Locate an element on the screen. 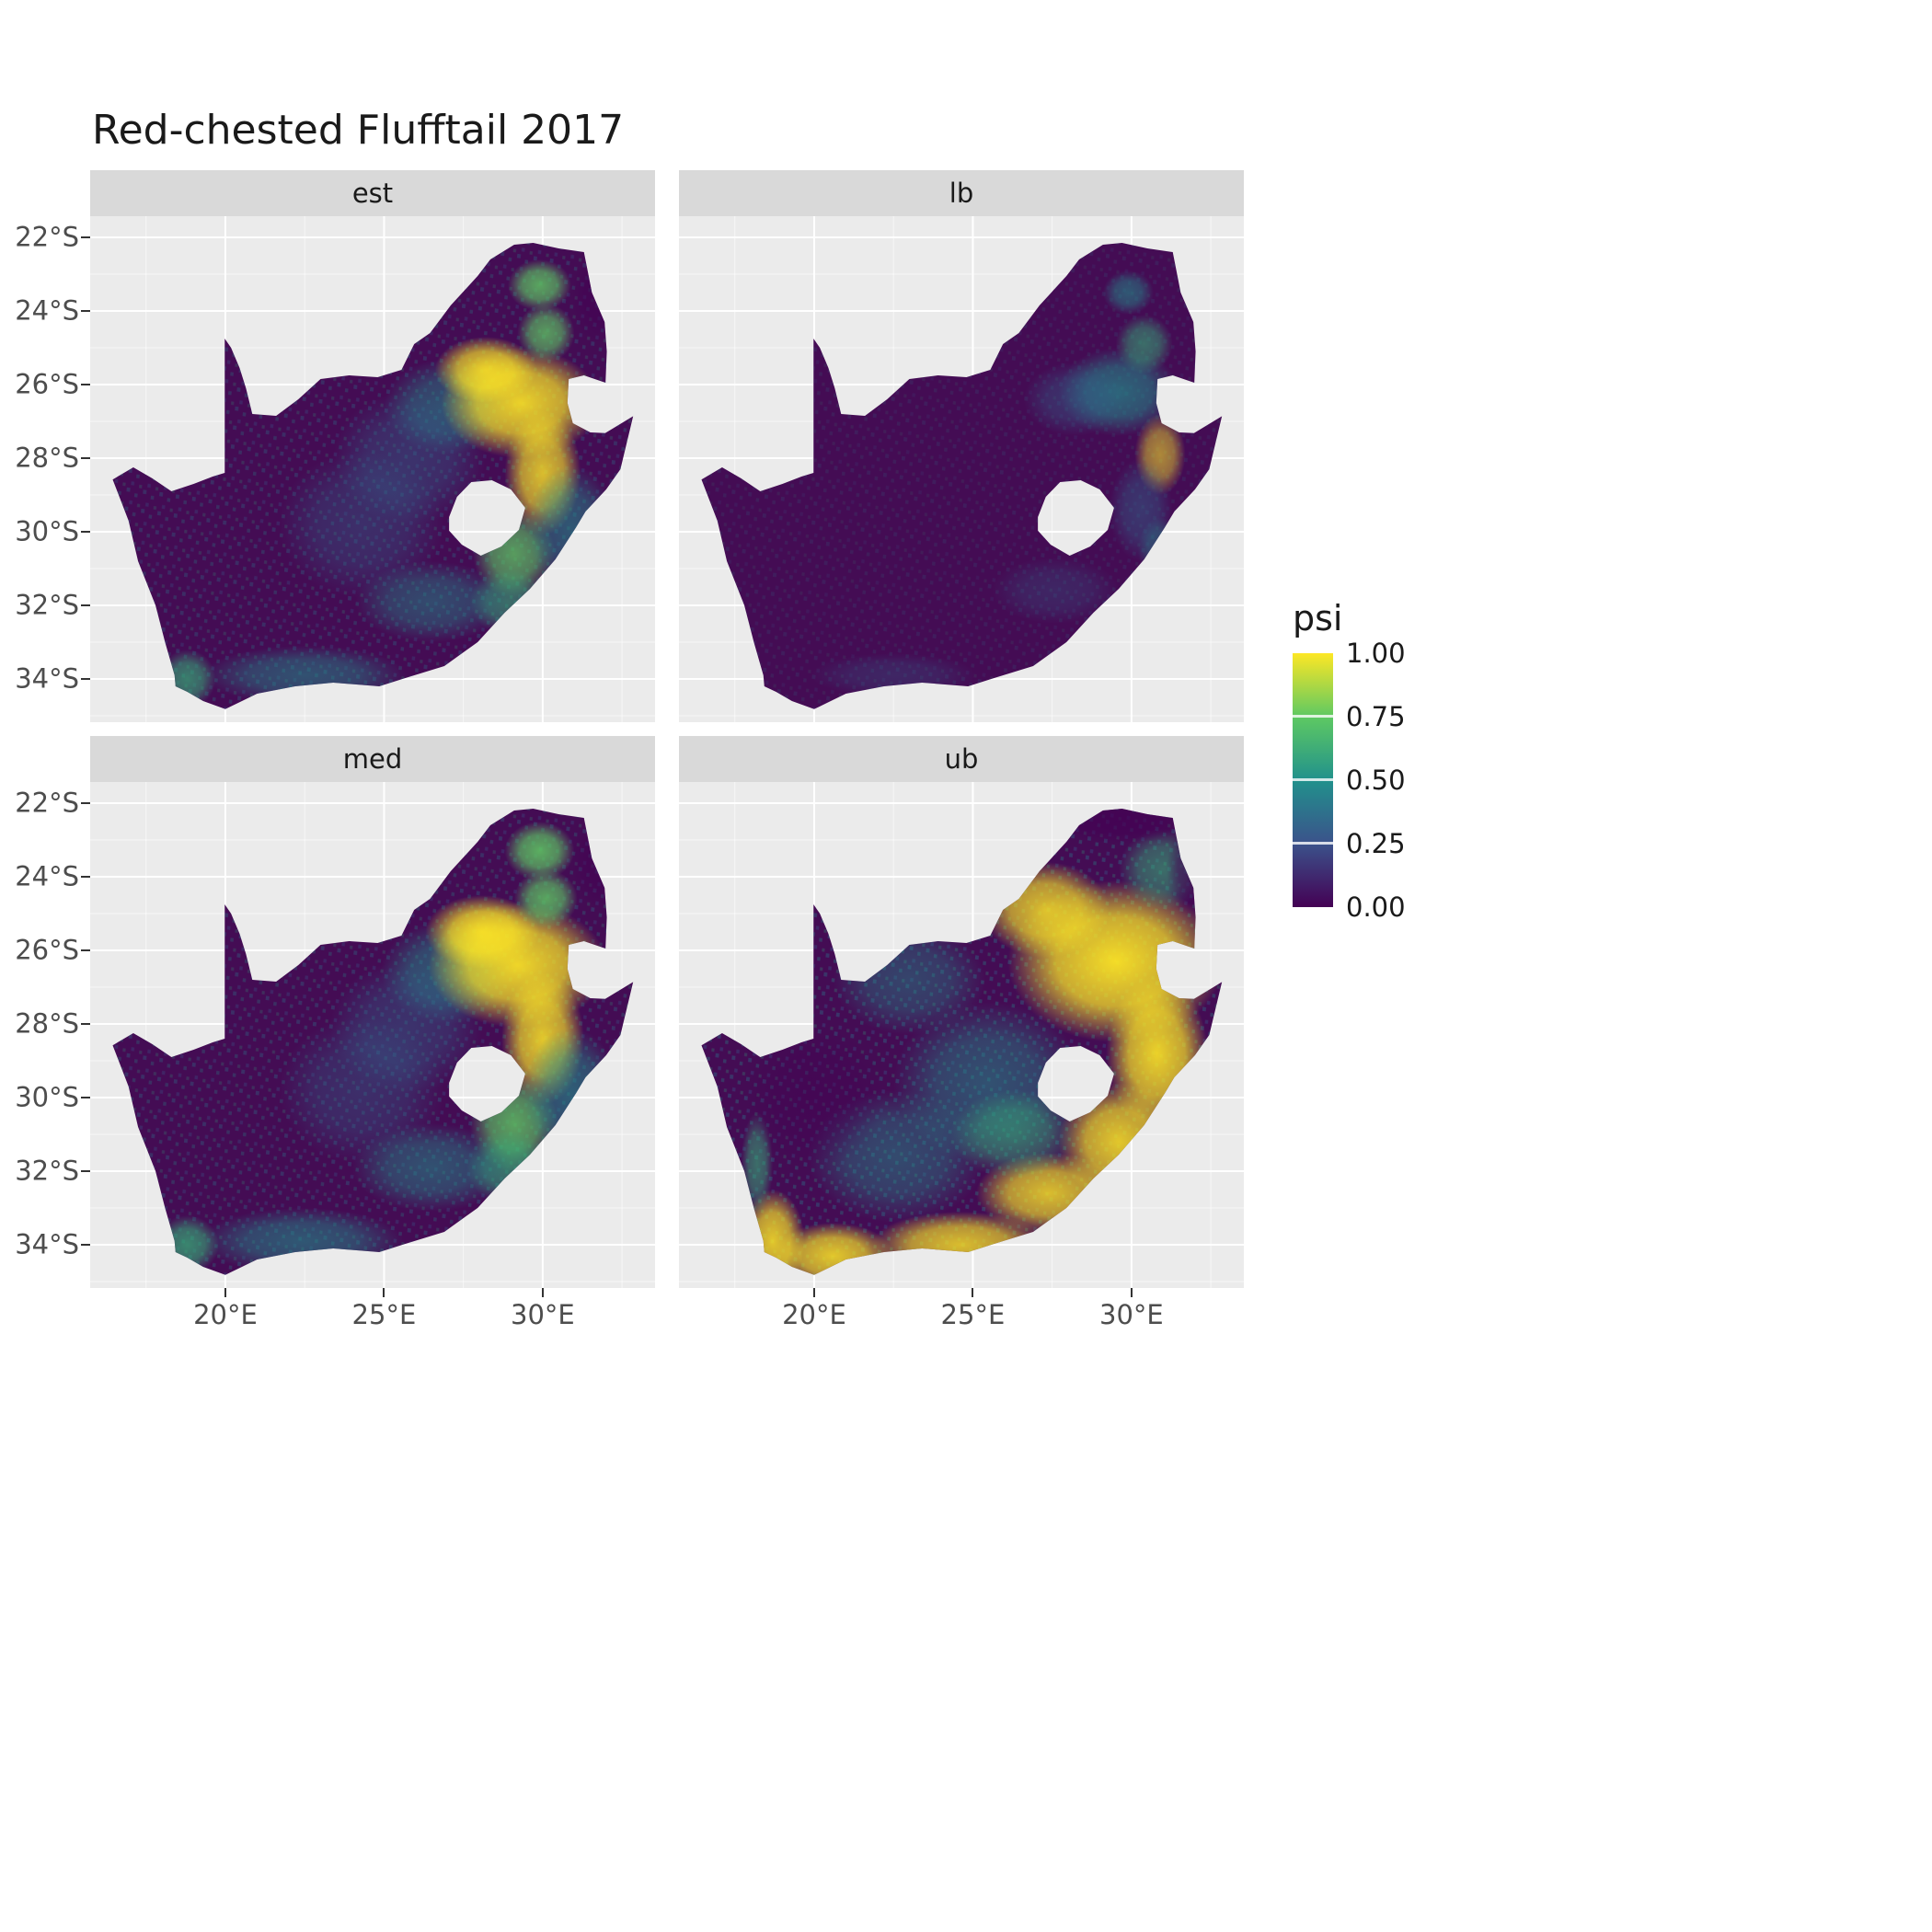  legend-label: 0.25 is located at coordinates (1376, 843).